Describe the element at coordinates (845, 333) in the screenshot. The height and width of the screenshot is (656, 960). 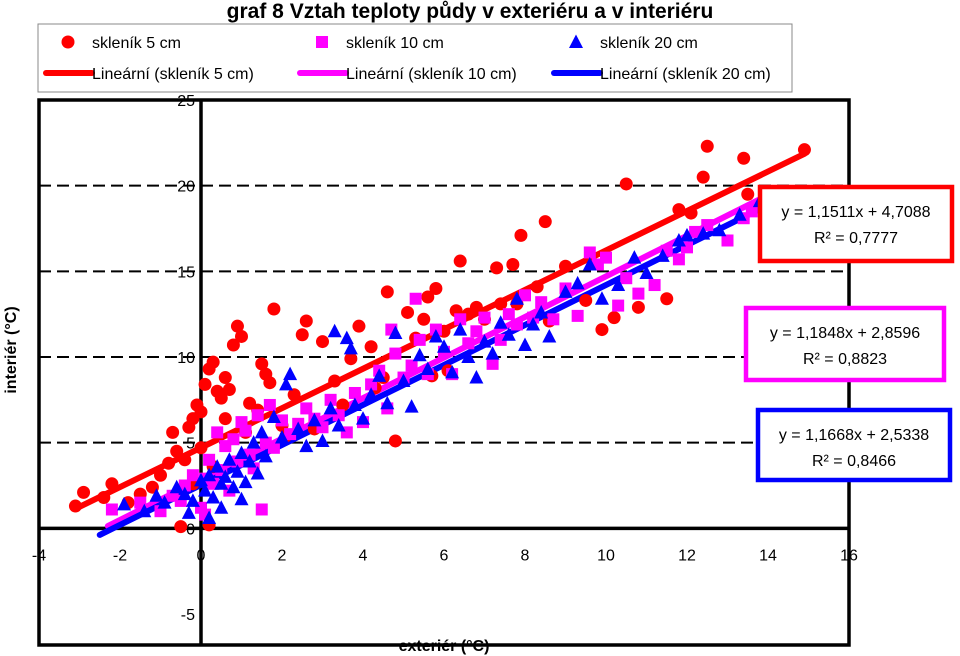
I see `equation-text-2: y = 1,1848x + 2,8596` at that location.